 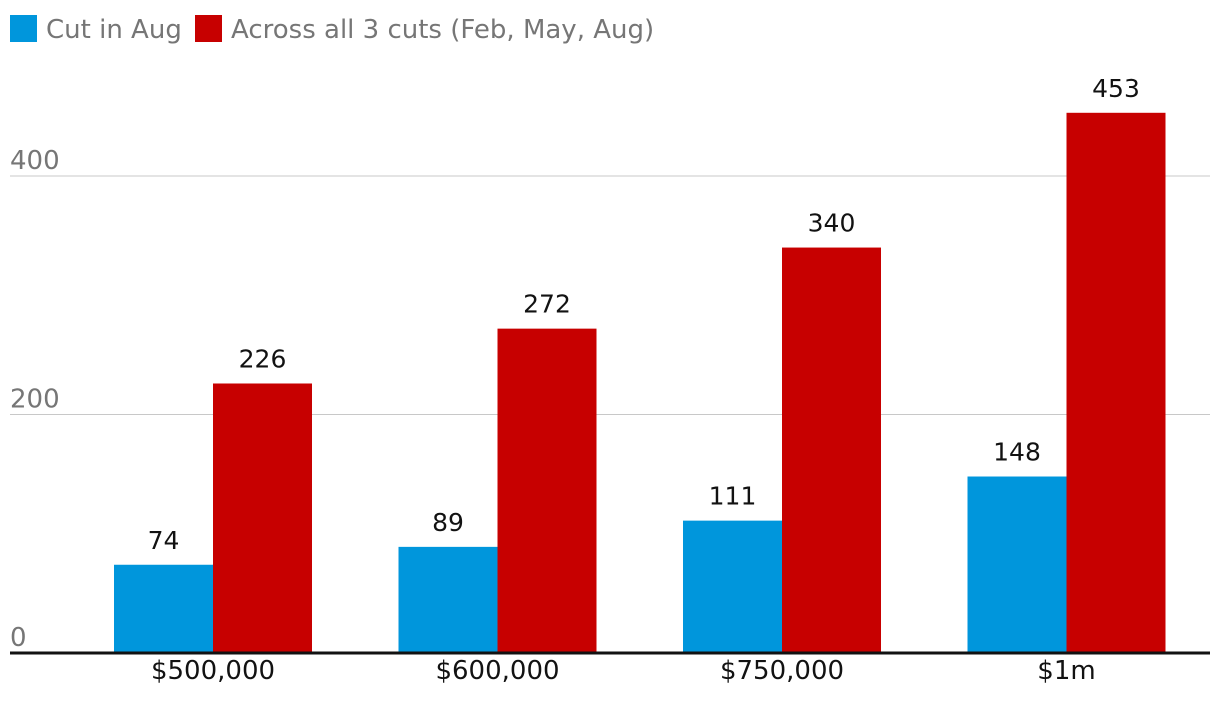 What do you see at coordinates (35, 161) in the screenshot?
I see `y-tick-label: 400` at bounding box center [35, 161].